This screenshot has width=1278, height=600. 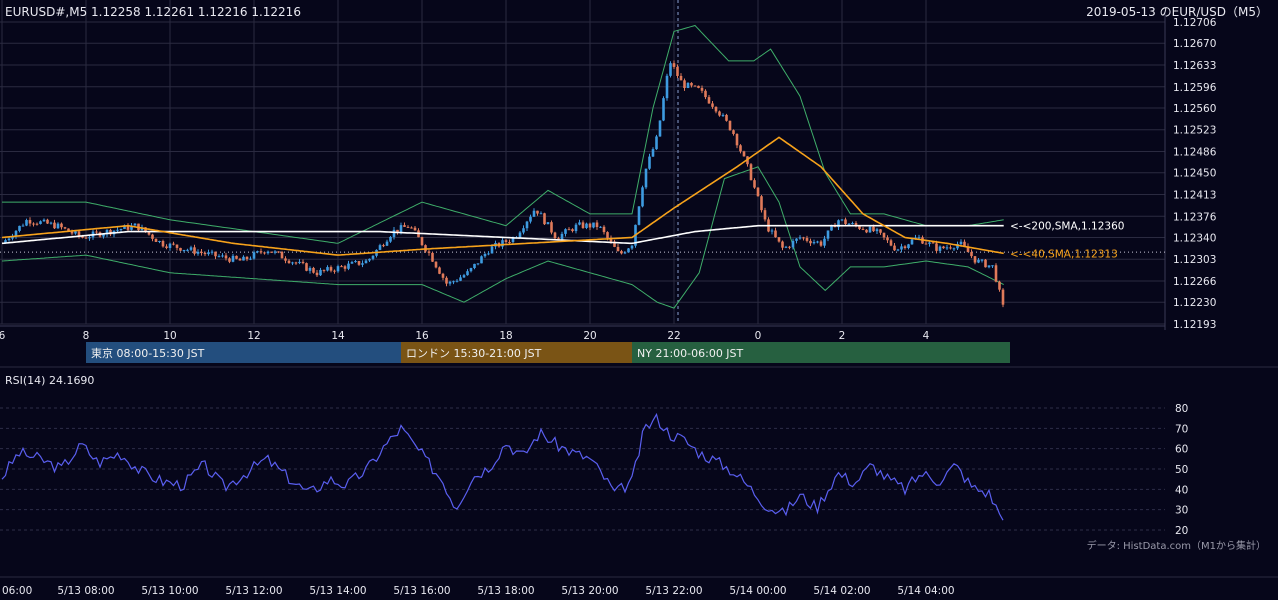 What do you see at coordinates (253, 336) in the screenshot?
I see `hour-tick-label: 12` at bounding box center [253, 336].